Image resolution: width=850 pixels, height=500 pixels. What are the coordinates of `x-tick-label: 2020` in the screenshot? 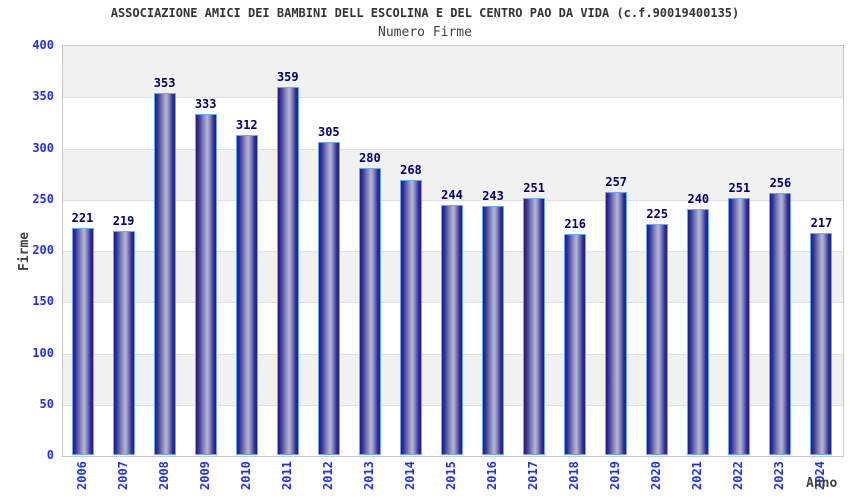 It's located at (656, 475).